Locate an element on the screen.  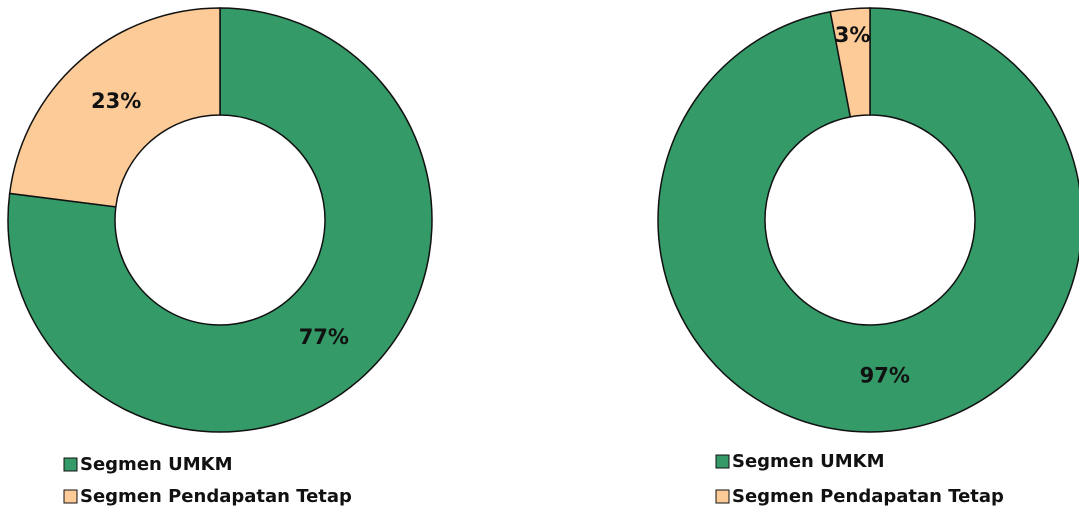
data-label: 23% is located at coordinates (116, 101).